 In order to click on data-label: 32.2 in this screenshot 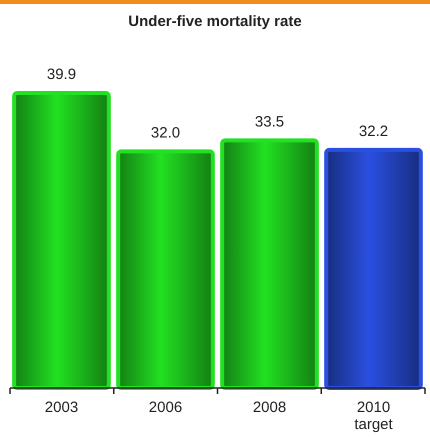, I will do `click(373, 131)`.